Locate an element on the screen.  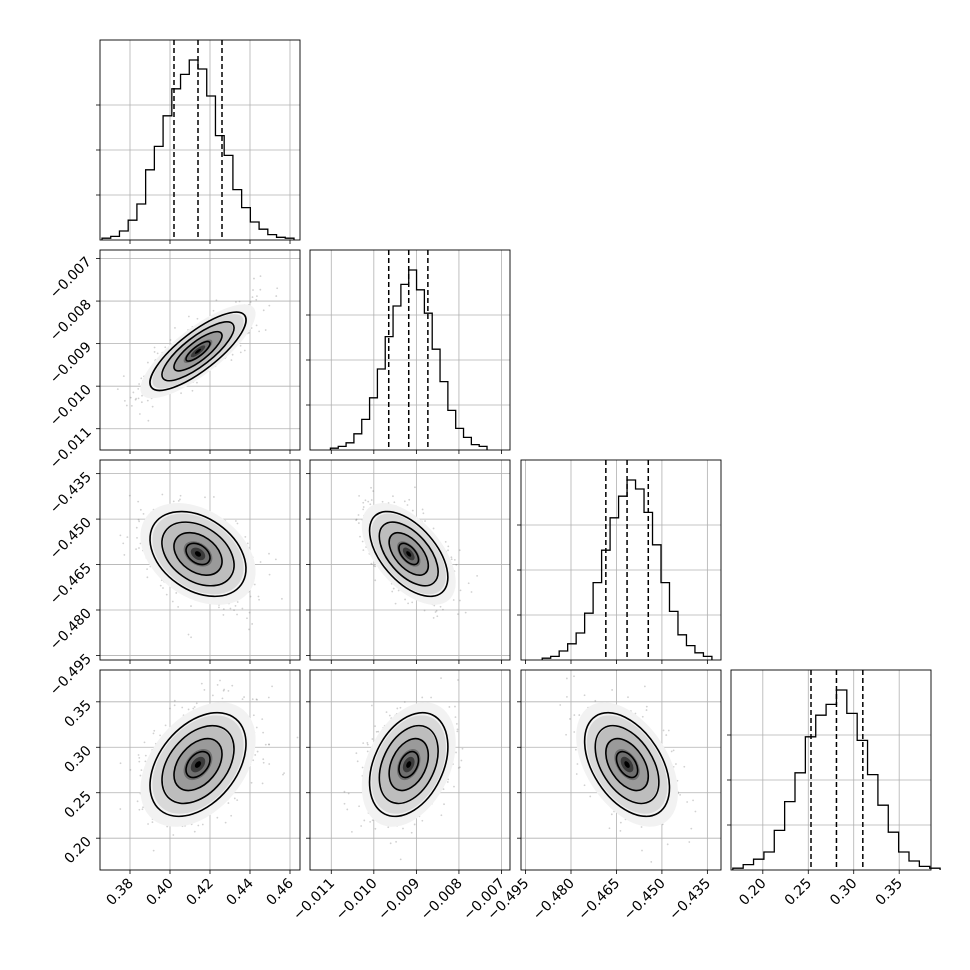
scatter-panel-3-1: −0.011−0.010−0.009−0.008−0.007 is located at coordinates (400, 796).